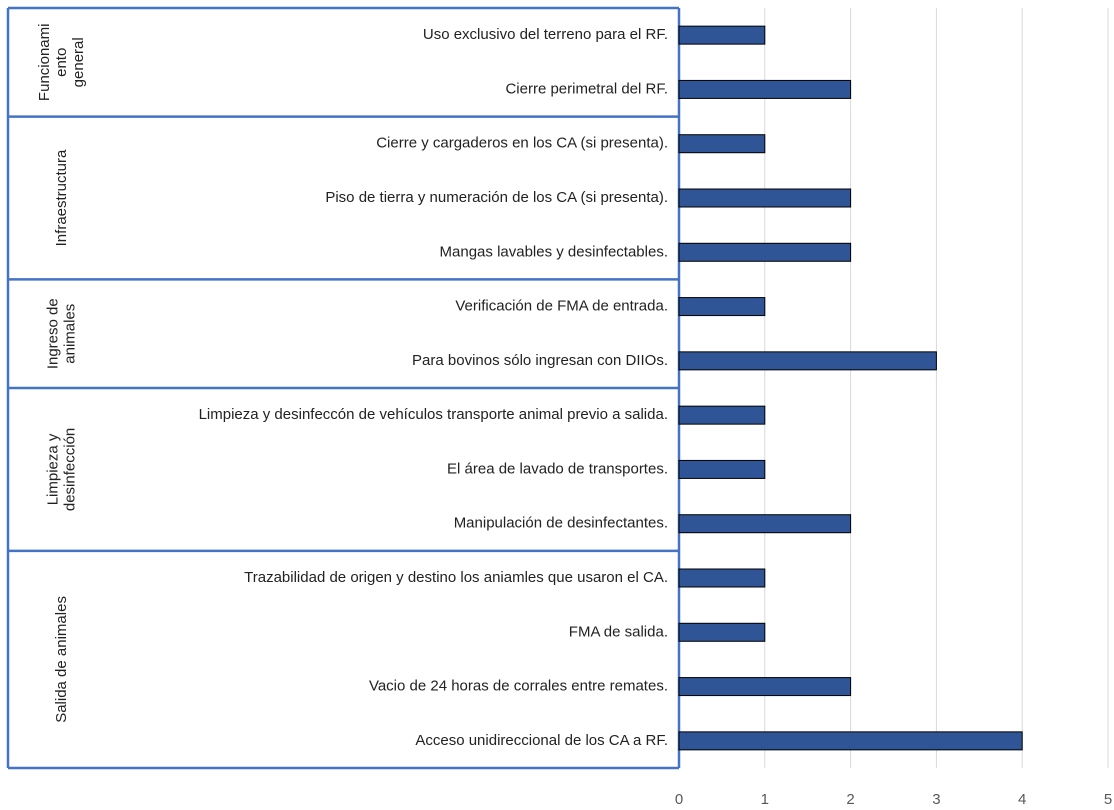  Describe the element at coordinates (61, 62) in the screenshot. I see `group-label: ento` at that location.